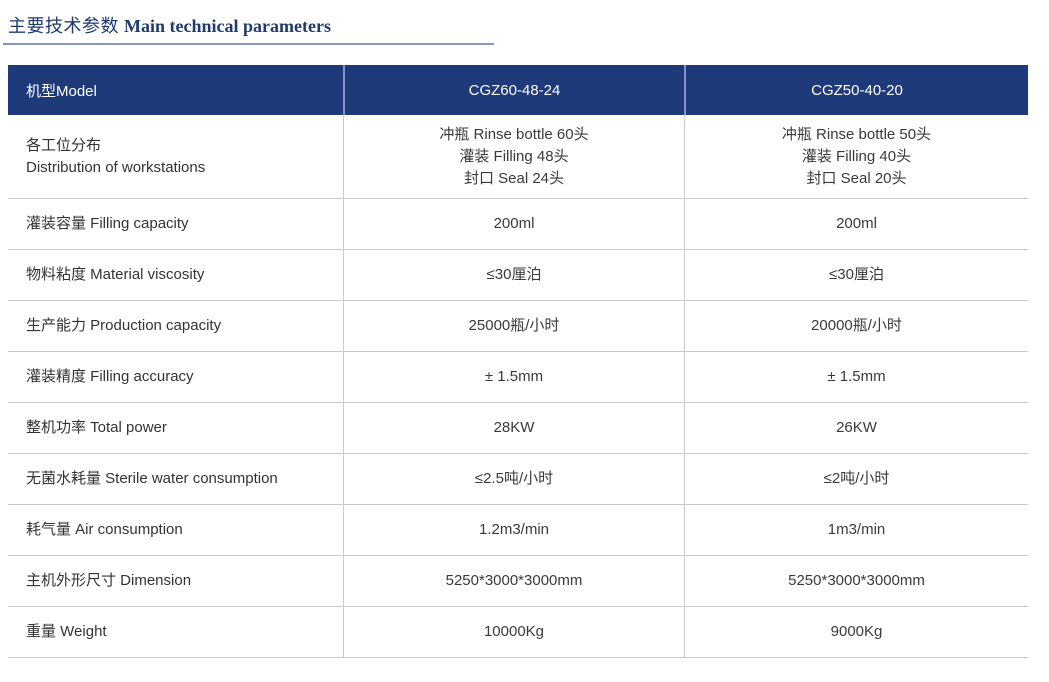 This screenshot has height=682, width=1049. What do you see at coordinates (856, 632) in the screenshot?
I see `value-cell: 9000Kg` at bounding box center [856, 632].